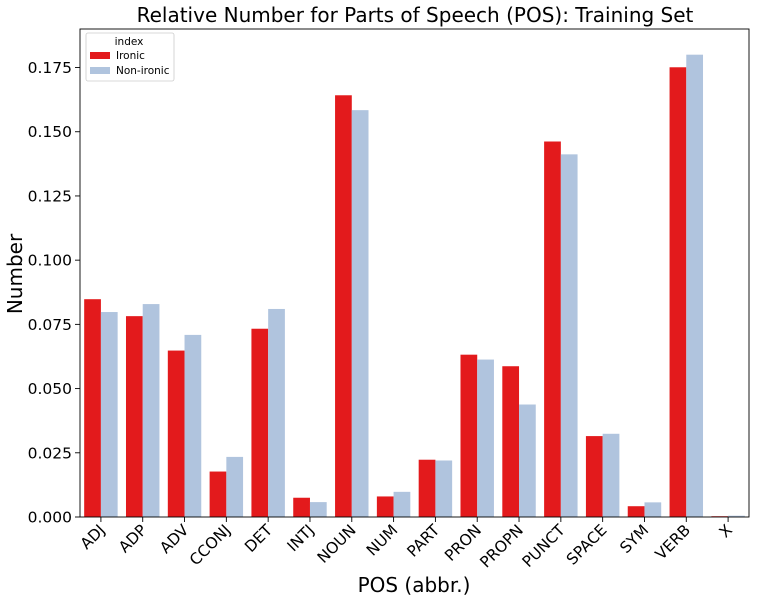 The image size is (760, 601). What do you see at coordinates (636, 511) in the screenshot?
I see `bar-ironic-sym` at bounding box center [636, 511].